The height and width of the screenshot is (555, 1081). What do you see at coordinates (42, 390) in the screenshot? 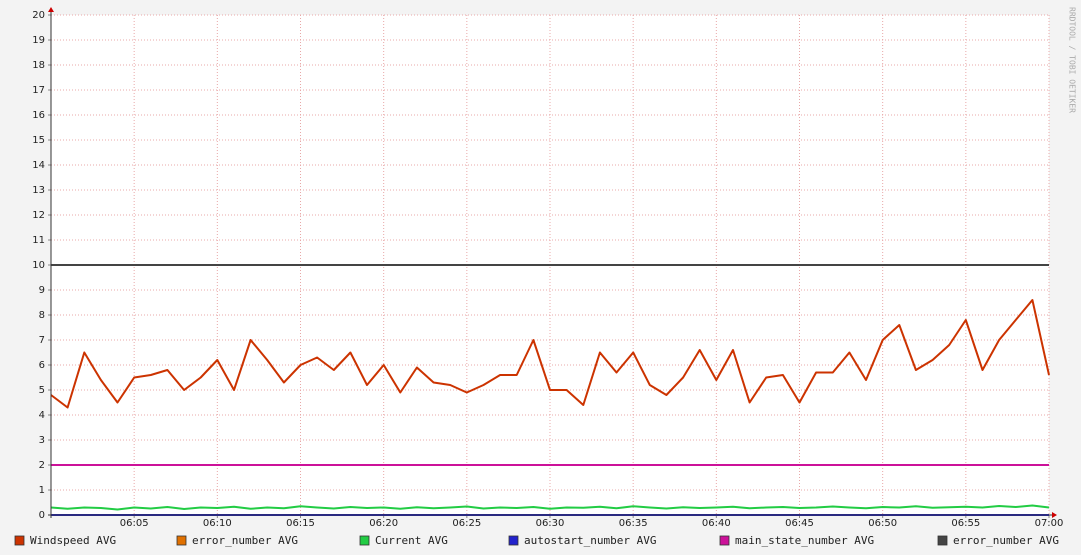
I see `y-tick-label: 5` at bounding box center [42, 390].